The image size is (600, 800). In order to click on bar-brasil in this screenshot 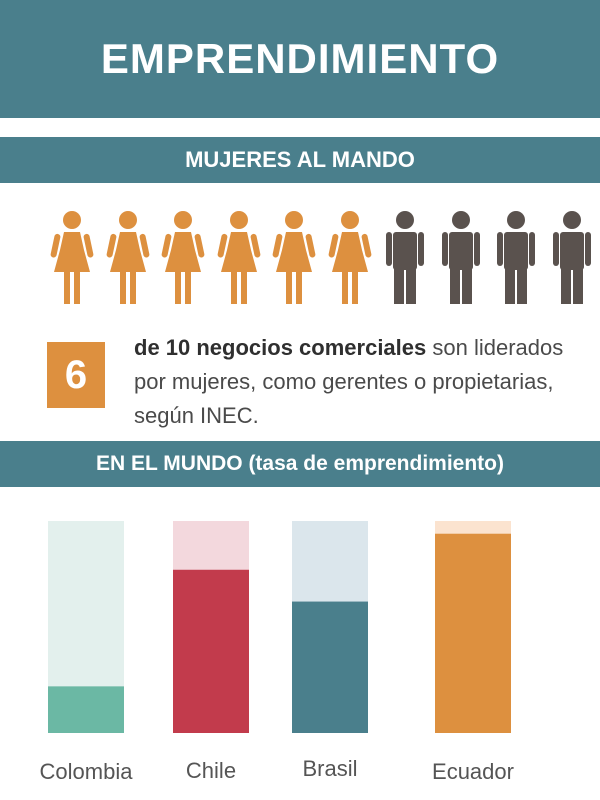, I will do `click(330, 667)`.